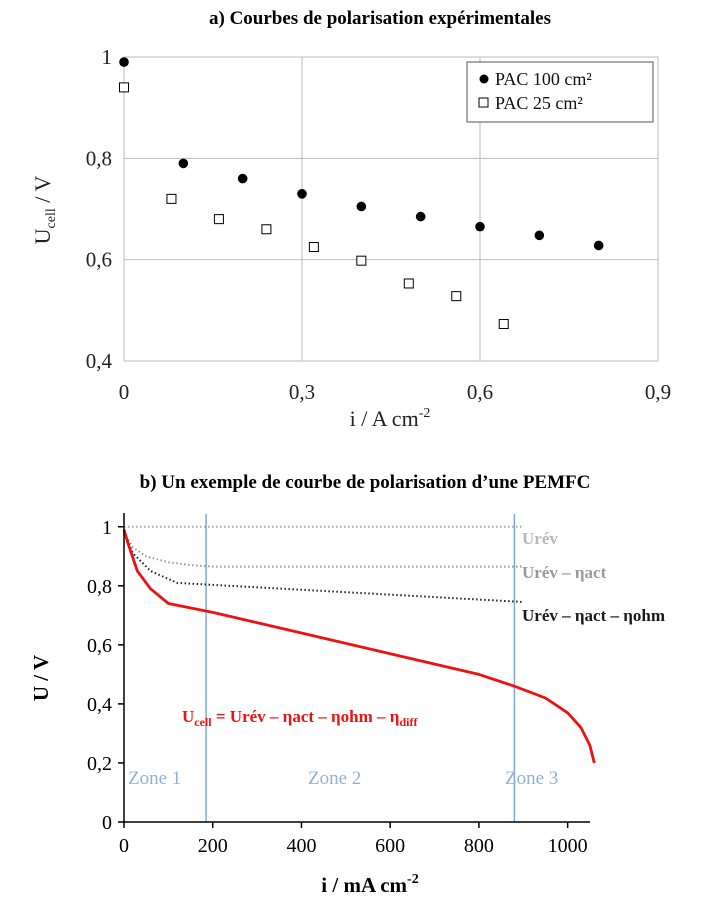 The image size is (719, 899). What do you see at coordinates (593, 615) in the screenshot?
I see `curve-label-urev-act-ohm: Urév – ηact – ηohm` at bounding box center [593, 615].